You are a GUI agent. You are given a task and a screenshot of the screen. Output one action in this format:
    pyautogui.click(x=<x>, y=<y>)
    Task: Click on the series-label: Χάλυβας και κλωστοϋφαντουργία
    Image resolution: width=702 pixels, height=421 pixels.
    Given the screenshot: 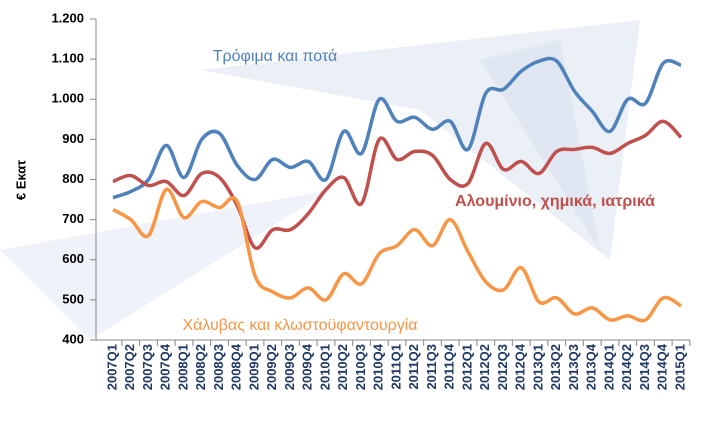 What is the action you would take?
    pyautogui.click(x=299, y=325)
    